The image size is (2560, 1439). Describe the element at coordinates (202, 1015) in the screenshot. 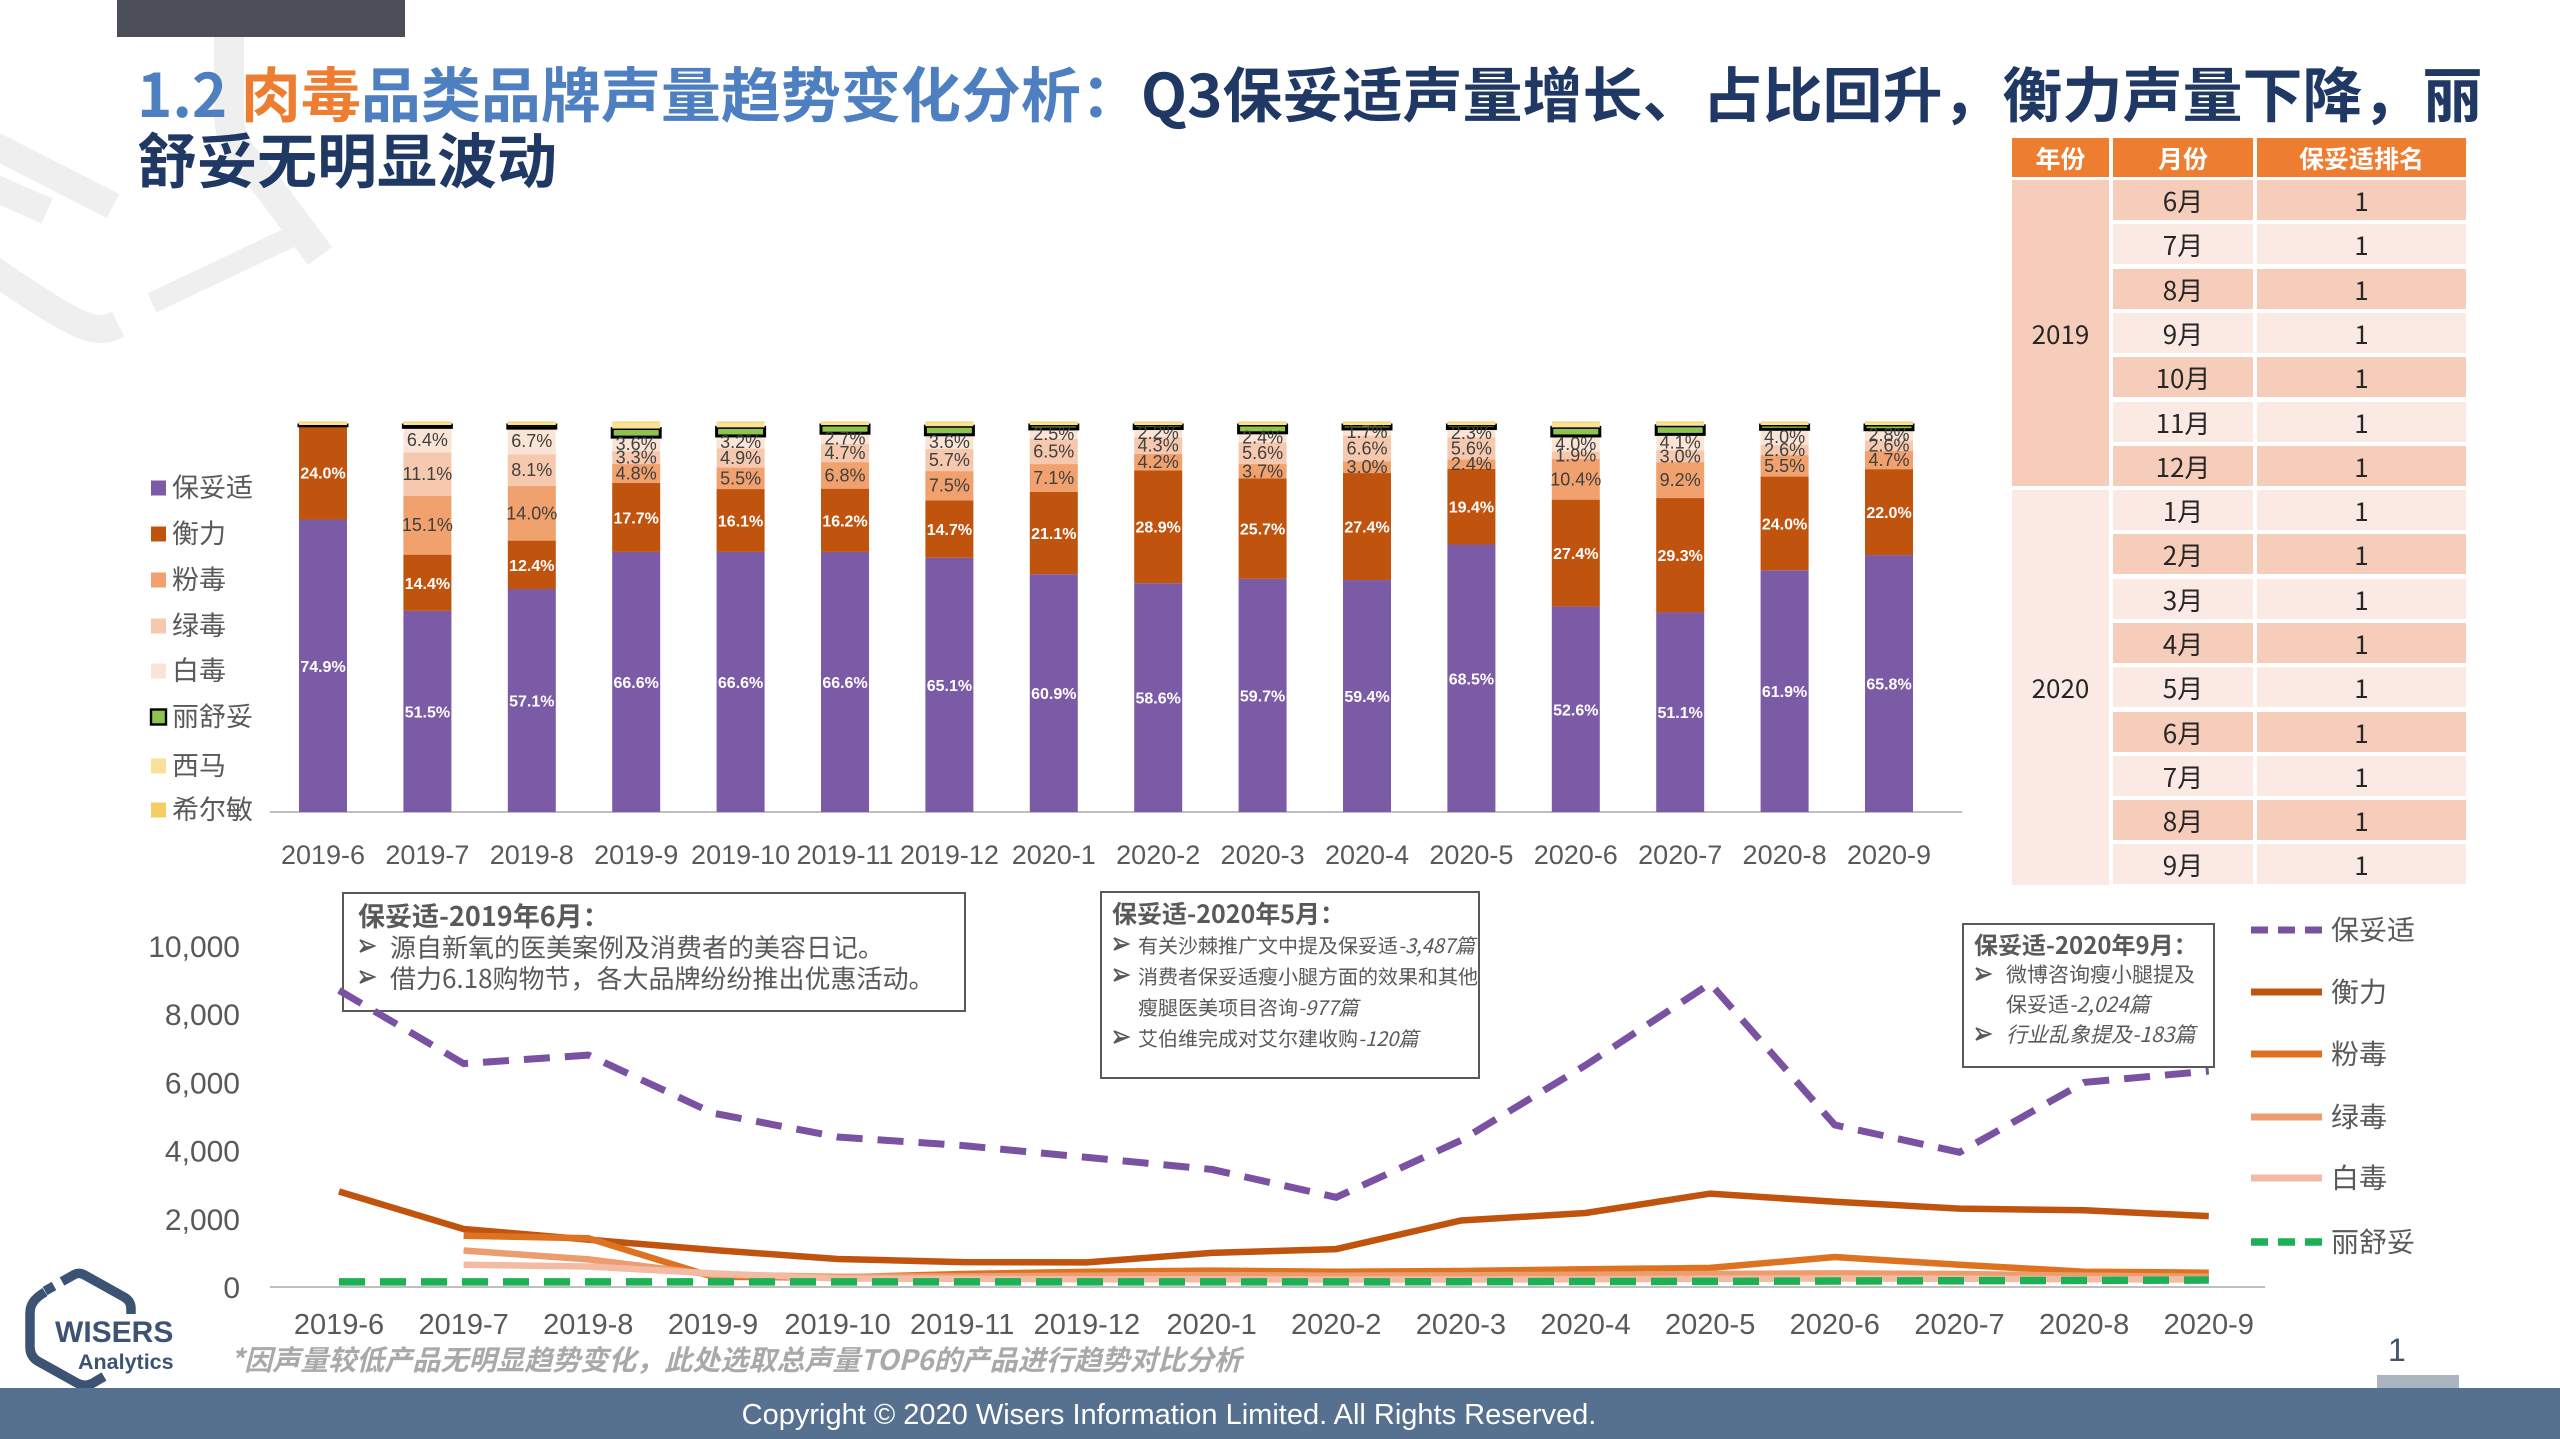

I see `svg-text: 8,000` at that location.